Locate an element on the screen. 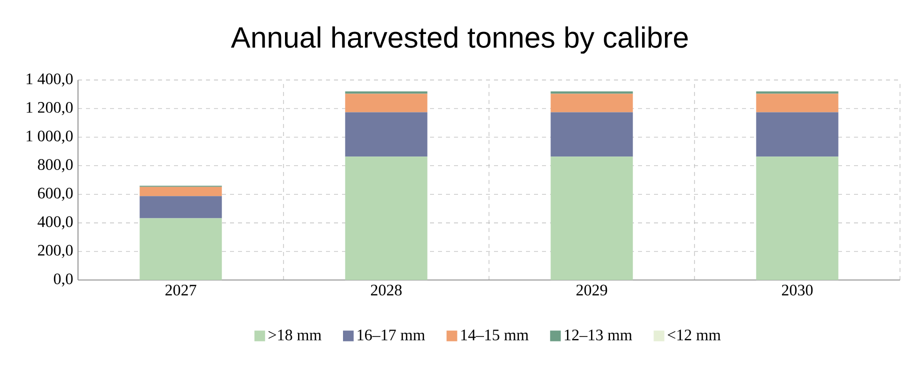  y-tick-label: 600,0 is located at coordinates (55, 194).